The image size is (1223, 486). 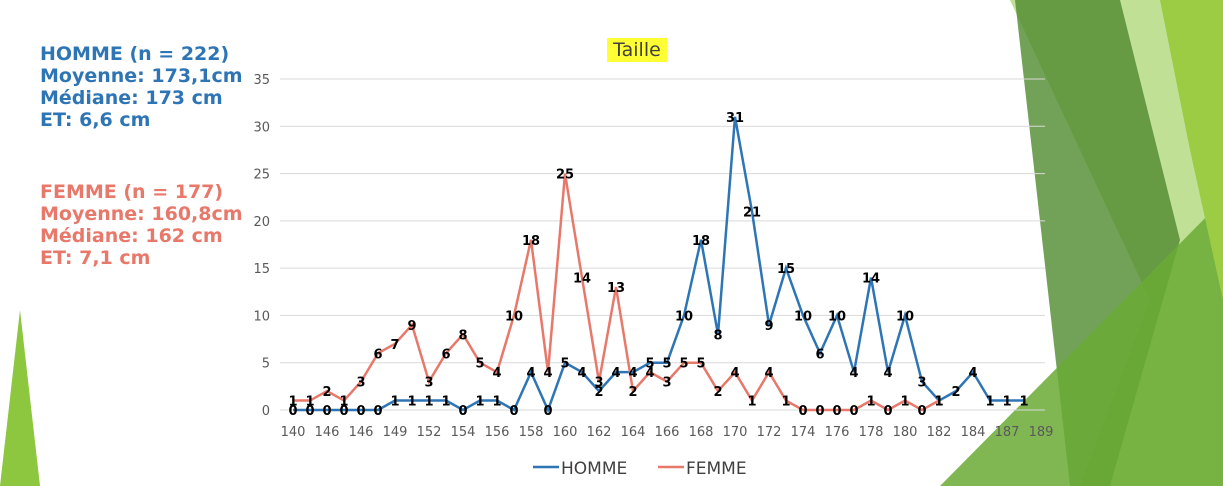 I want to click on legend-label: HOMME, so click(x=594, y=469).